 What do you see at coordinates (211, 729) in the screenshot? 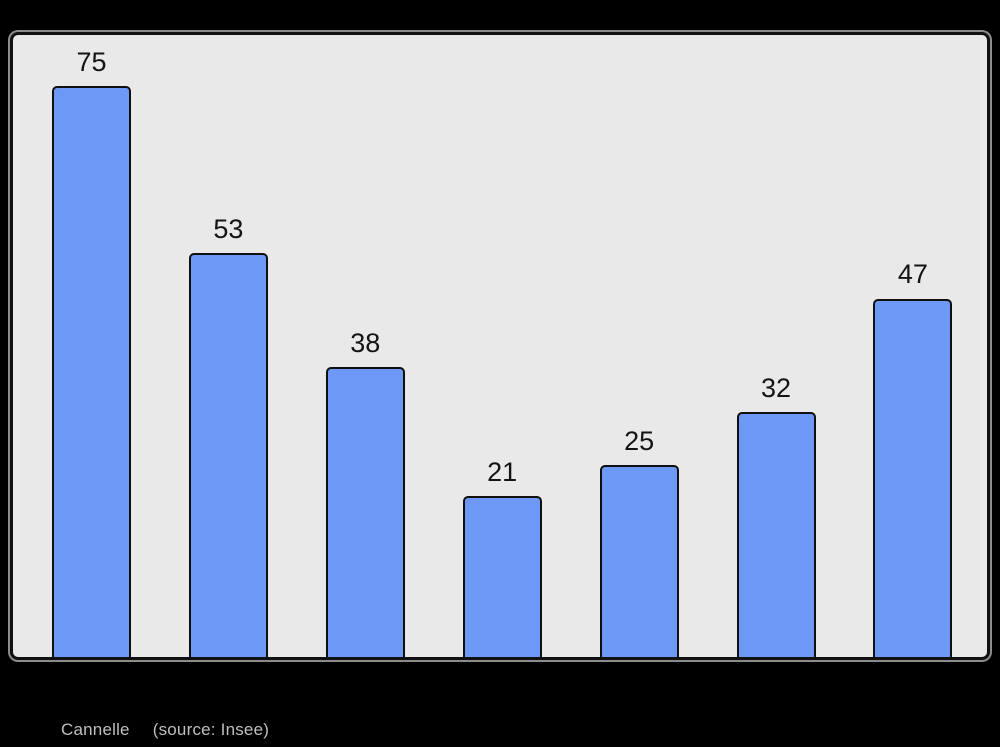
I see `caption-source: (source: Insee)` at bounding box center [211, 729].